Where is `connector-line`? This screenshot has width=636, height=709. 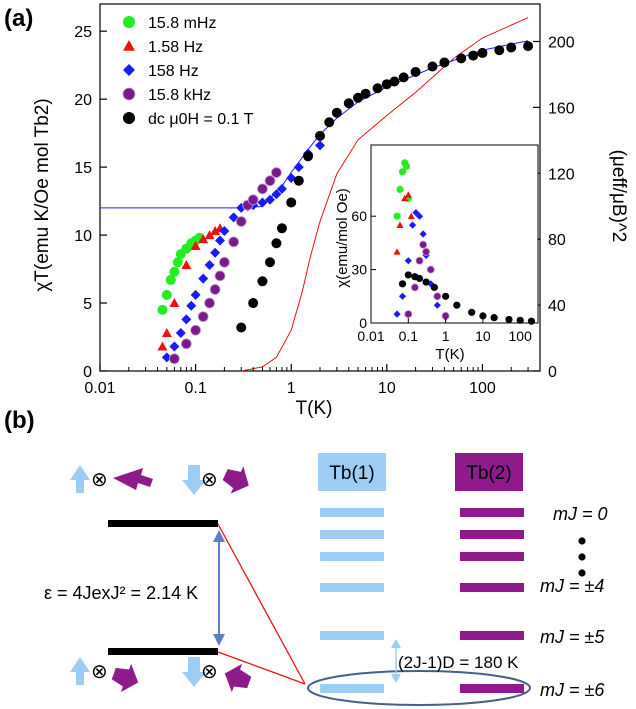 connector-line is located at coordinates (261, 604).